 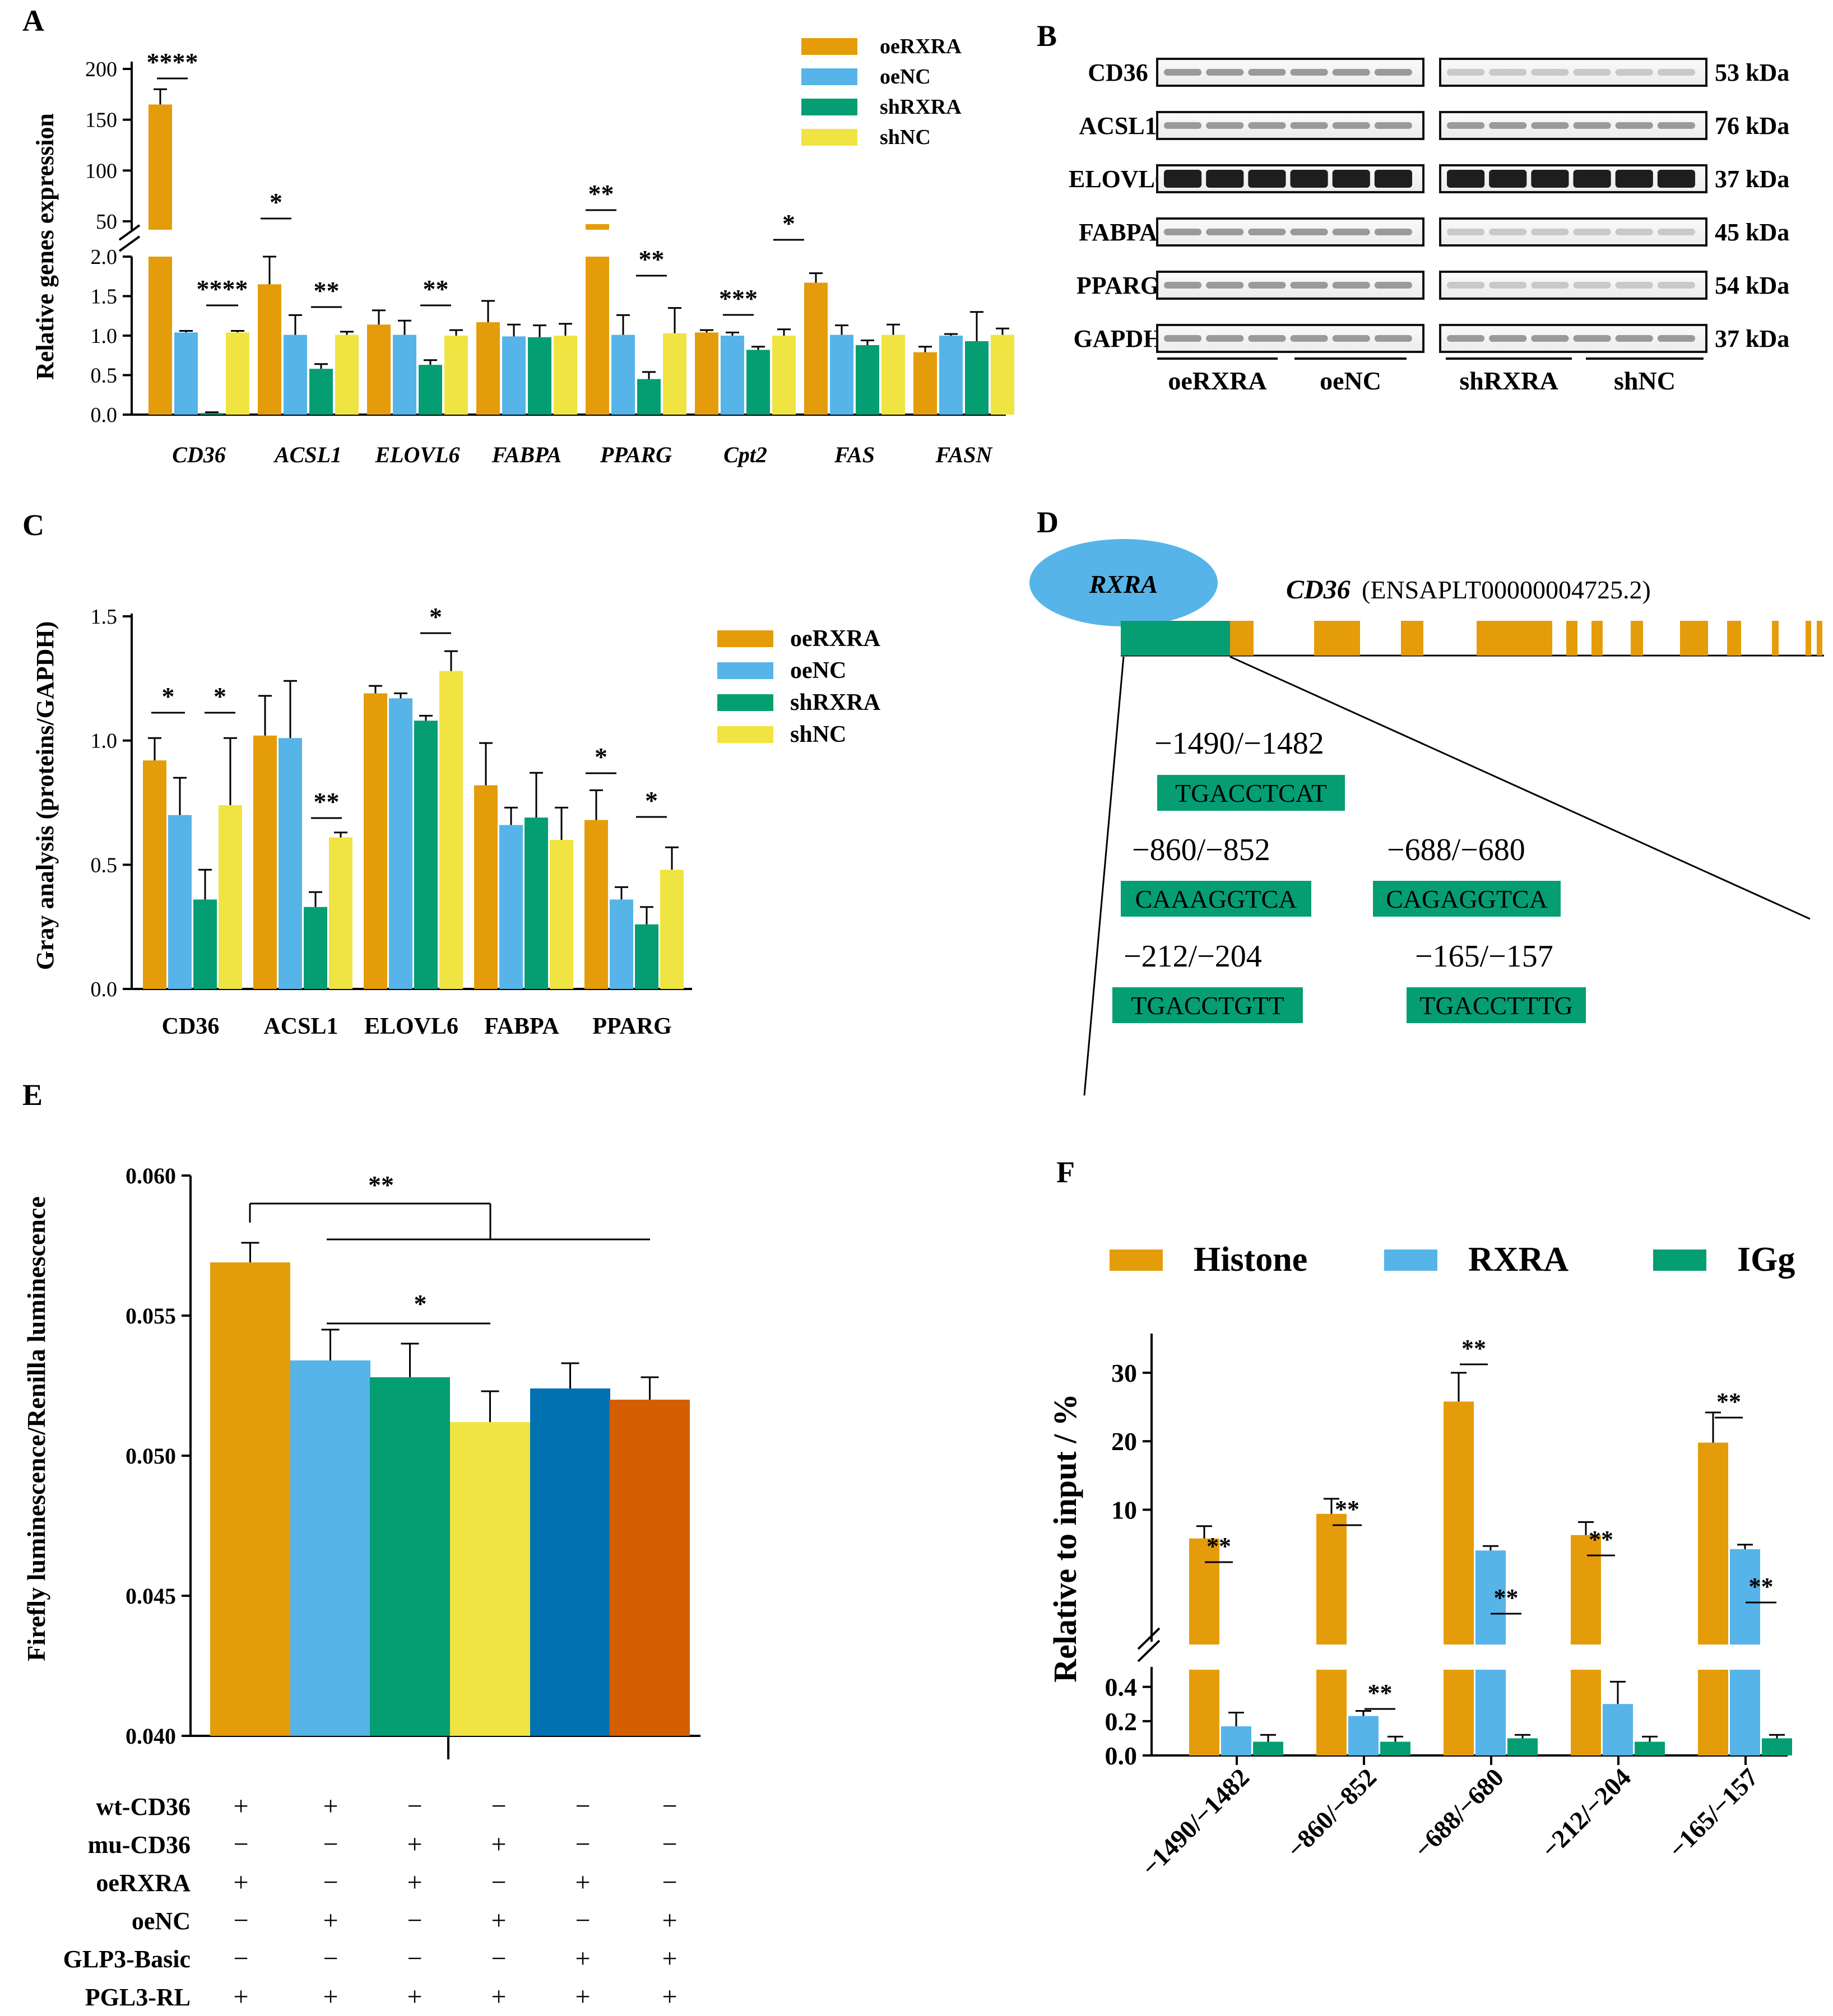 What do you see at coordinates (1601, 1540) in the screenshot?
I see `sig-212-histone: **` at bounding box center [1601, 1540].